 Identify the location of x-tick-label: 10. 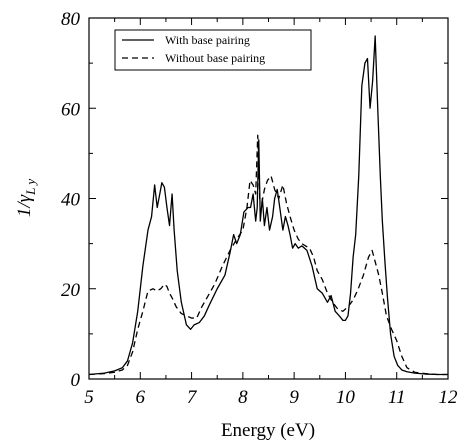
(346, 397).